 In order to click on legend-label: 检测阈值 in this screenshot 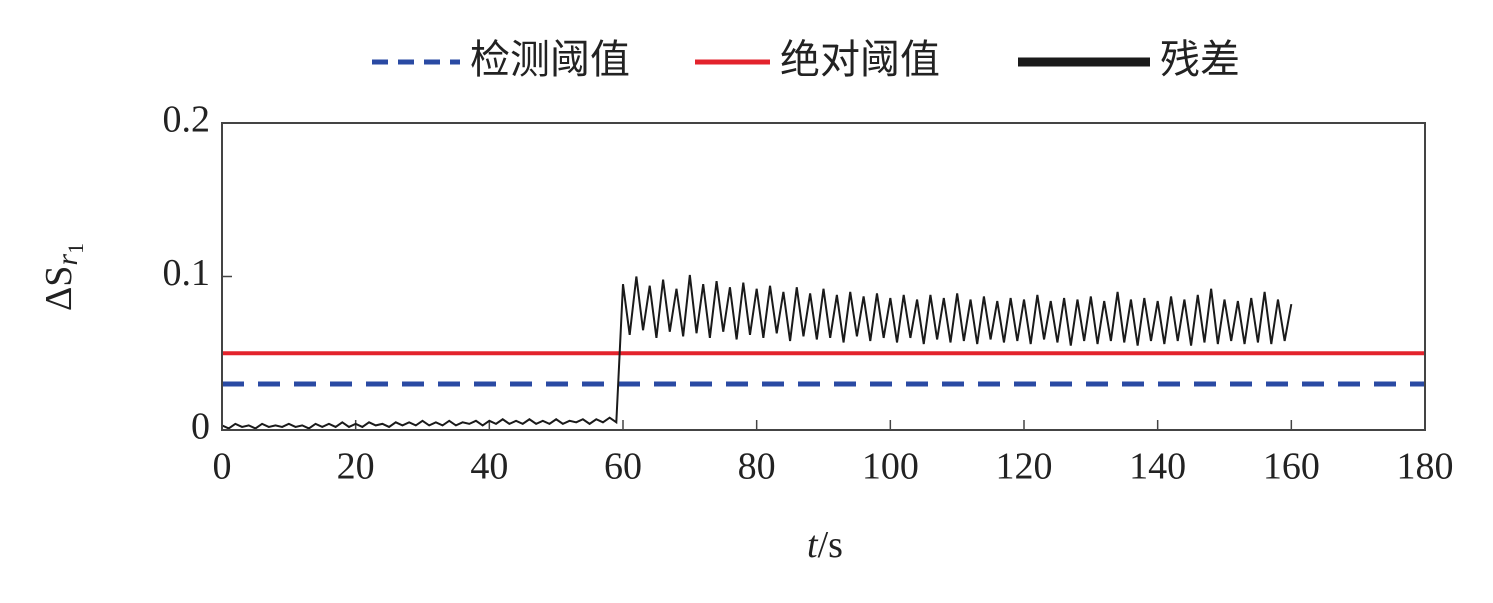, I will do `click(550, 60)`.